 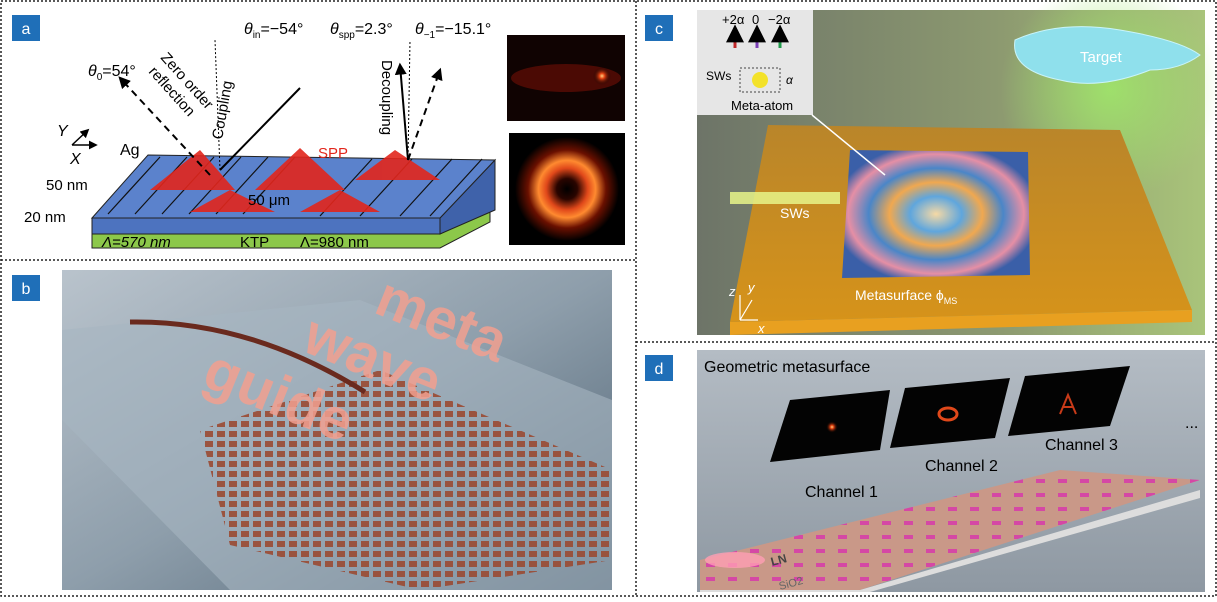 What do you see at coordinates (130, 150) in the screenshot?
I see `ag-label: Ag` at bounding box center [130, 150].